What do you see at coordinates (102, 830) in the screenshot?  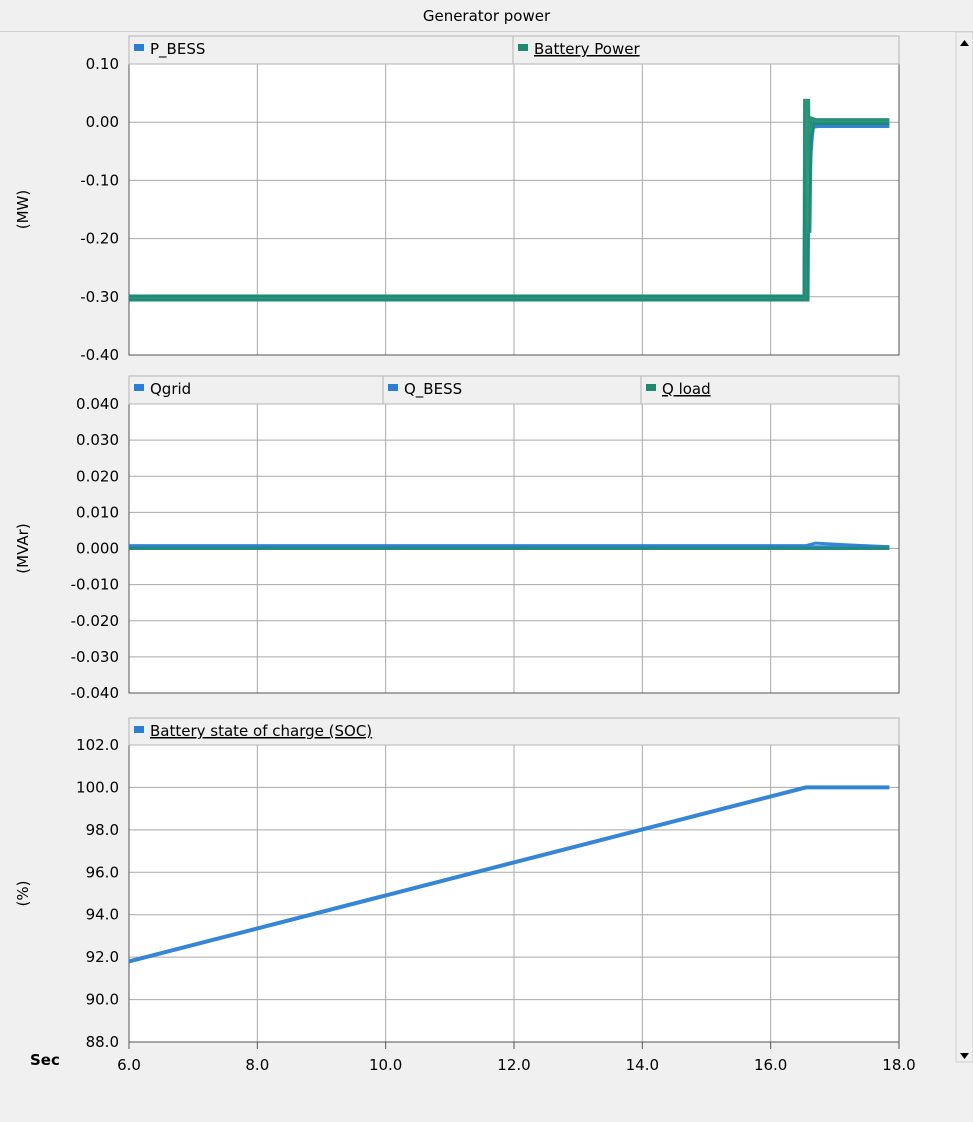 I see `y-tick-label: 98.0` at bounding box center [102, 830].